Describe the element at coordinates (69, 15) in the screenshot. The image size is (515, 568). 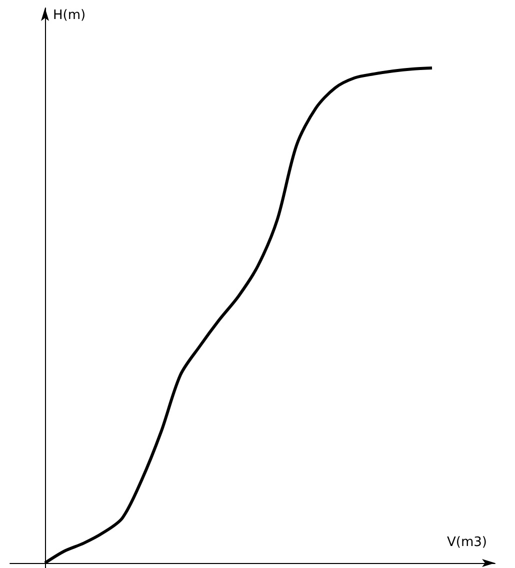
I see `y-axis-title: H(m)` at that location.